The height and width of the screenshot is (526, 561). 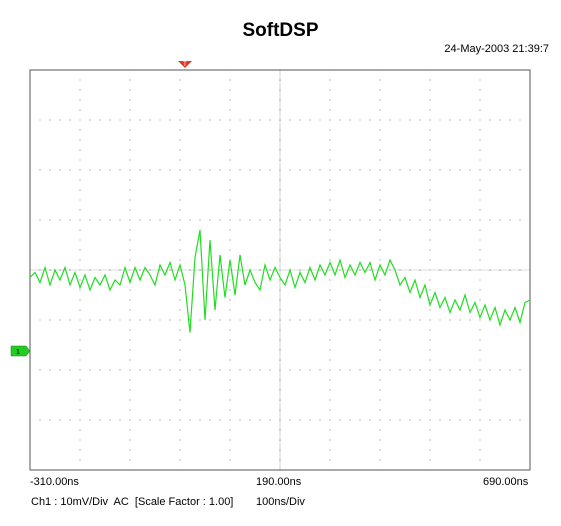 What do you see at coordinates (185, 64) in the screenshot?
I see `trigger-position-marker: T` at bounding box center [185, 64].